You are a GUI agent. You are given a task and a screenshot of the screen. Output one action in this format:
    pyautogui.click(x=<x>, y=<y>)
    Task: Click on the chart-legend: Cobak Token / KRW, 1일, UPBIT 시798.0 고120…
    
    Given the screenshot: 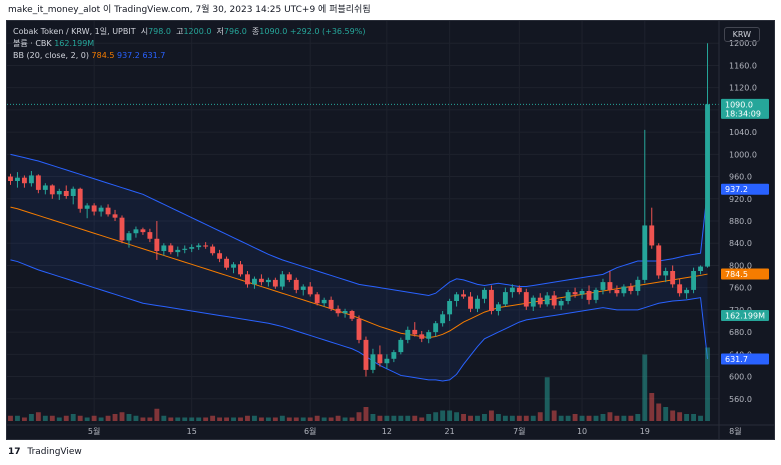 What is the action you would take?
    pyautogui.click(x=189, y=44)
    